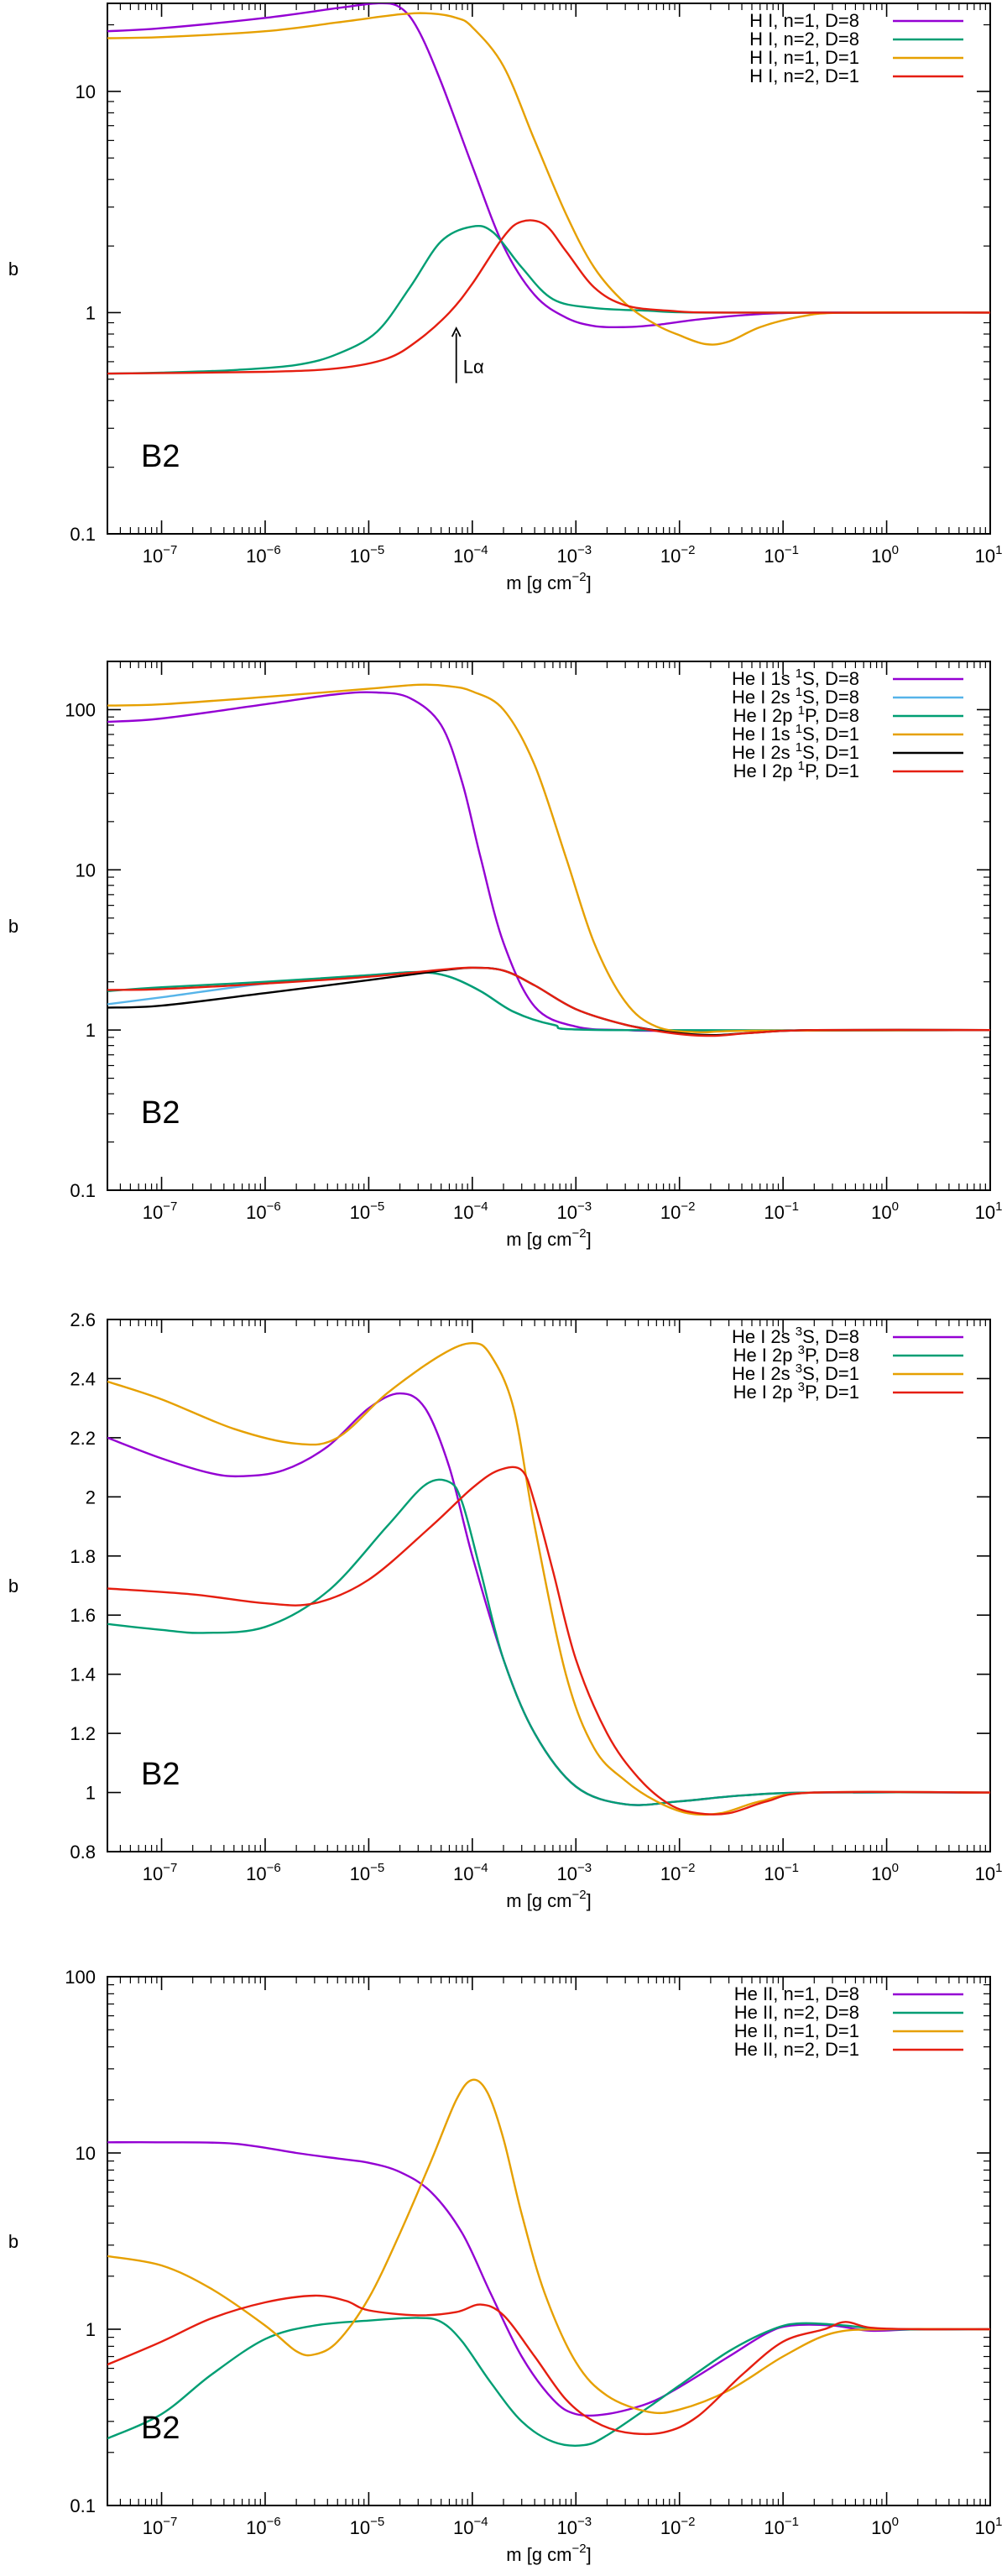  Describe the element at coordinates (795, 677) in the screenshot. I see `legend-label: He I 1s 1S, D=8` at that location.